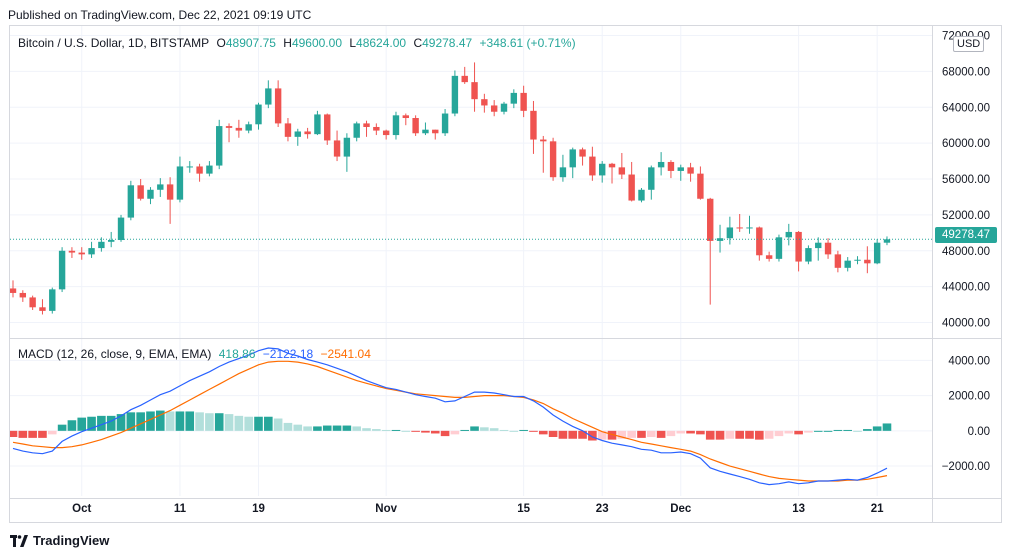 The height and width of the screenshot is (558, 1012). What do you see at coordinates (59, 540) in the screenshot?
I see `footer-brand: TradingView` at bounding box center [59, 540].